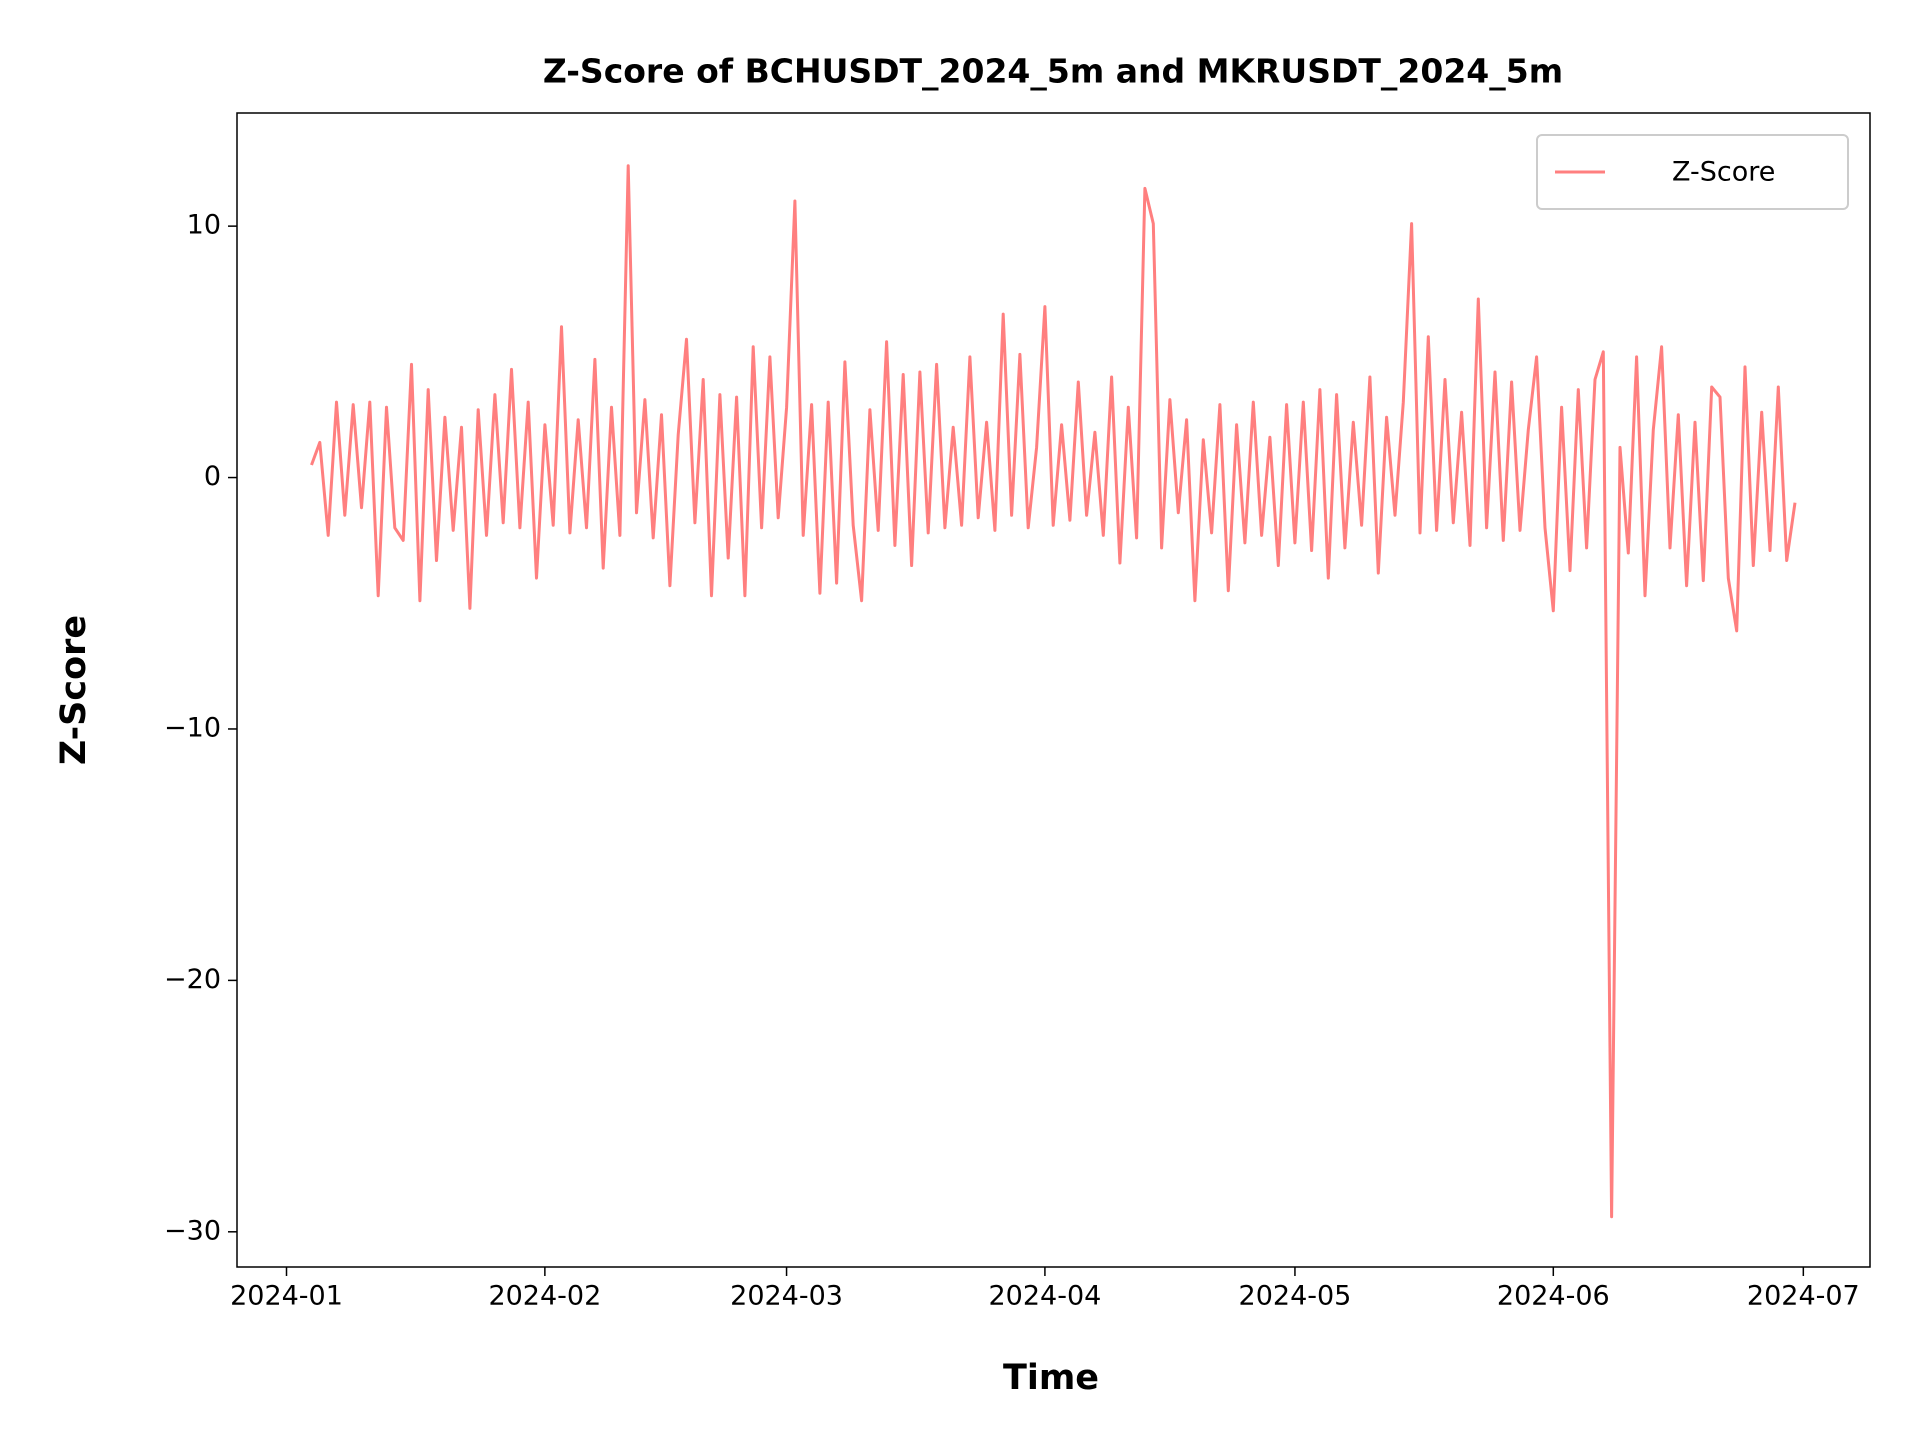  I want to click on y-tick-label: −30, so click(192, 1230).